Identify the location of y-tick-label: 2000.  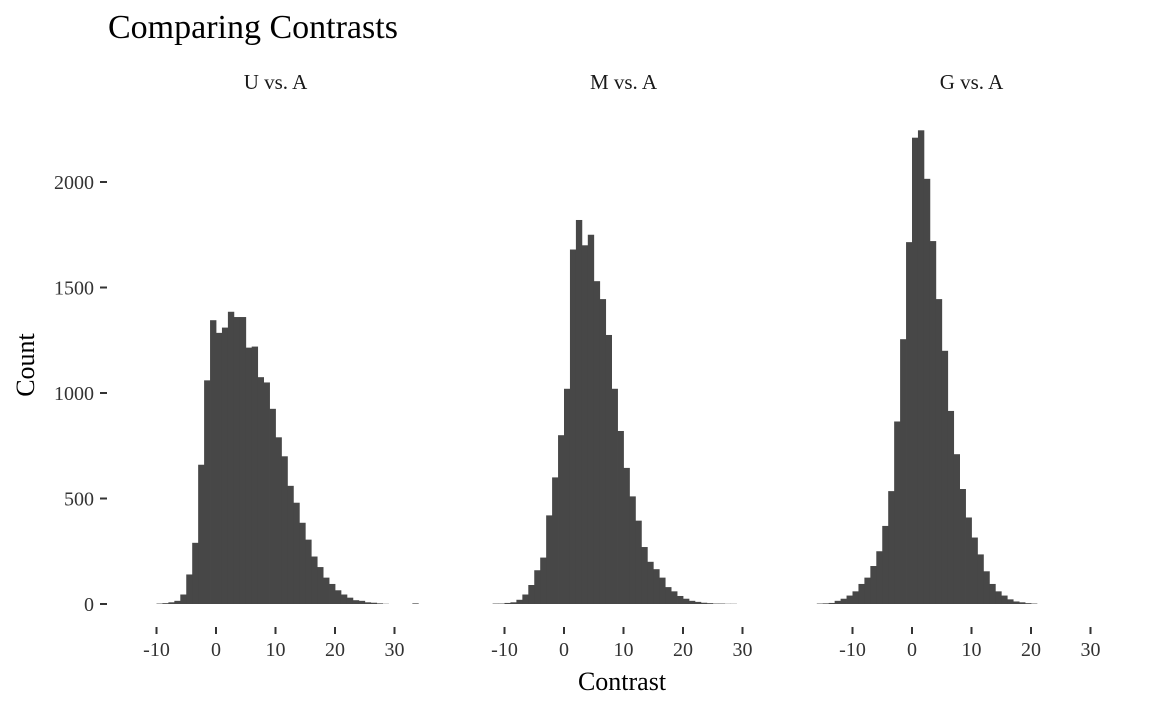
(74, 183).